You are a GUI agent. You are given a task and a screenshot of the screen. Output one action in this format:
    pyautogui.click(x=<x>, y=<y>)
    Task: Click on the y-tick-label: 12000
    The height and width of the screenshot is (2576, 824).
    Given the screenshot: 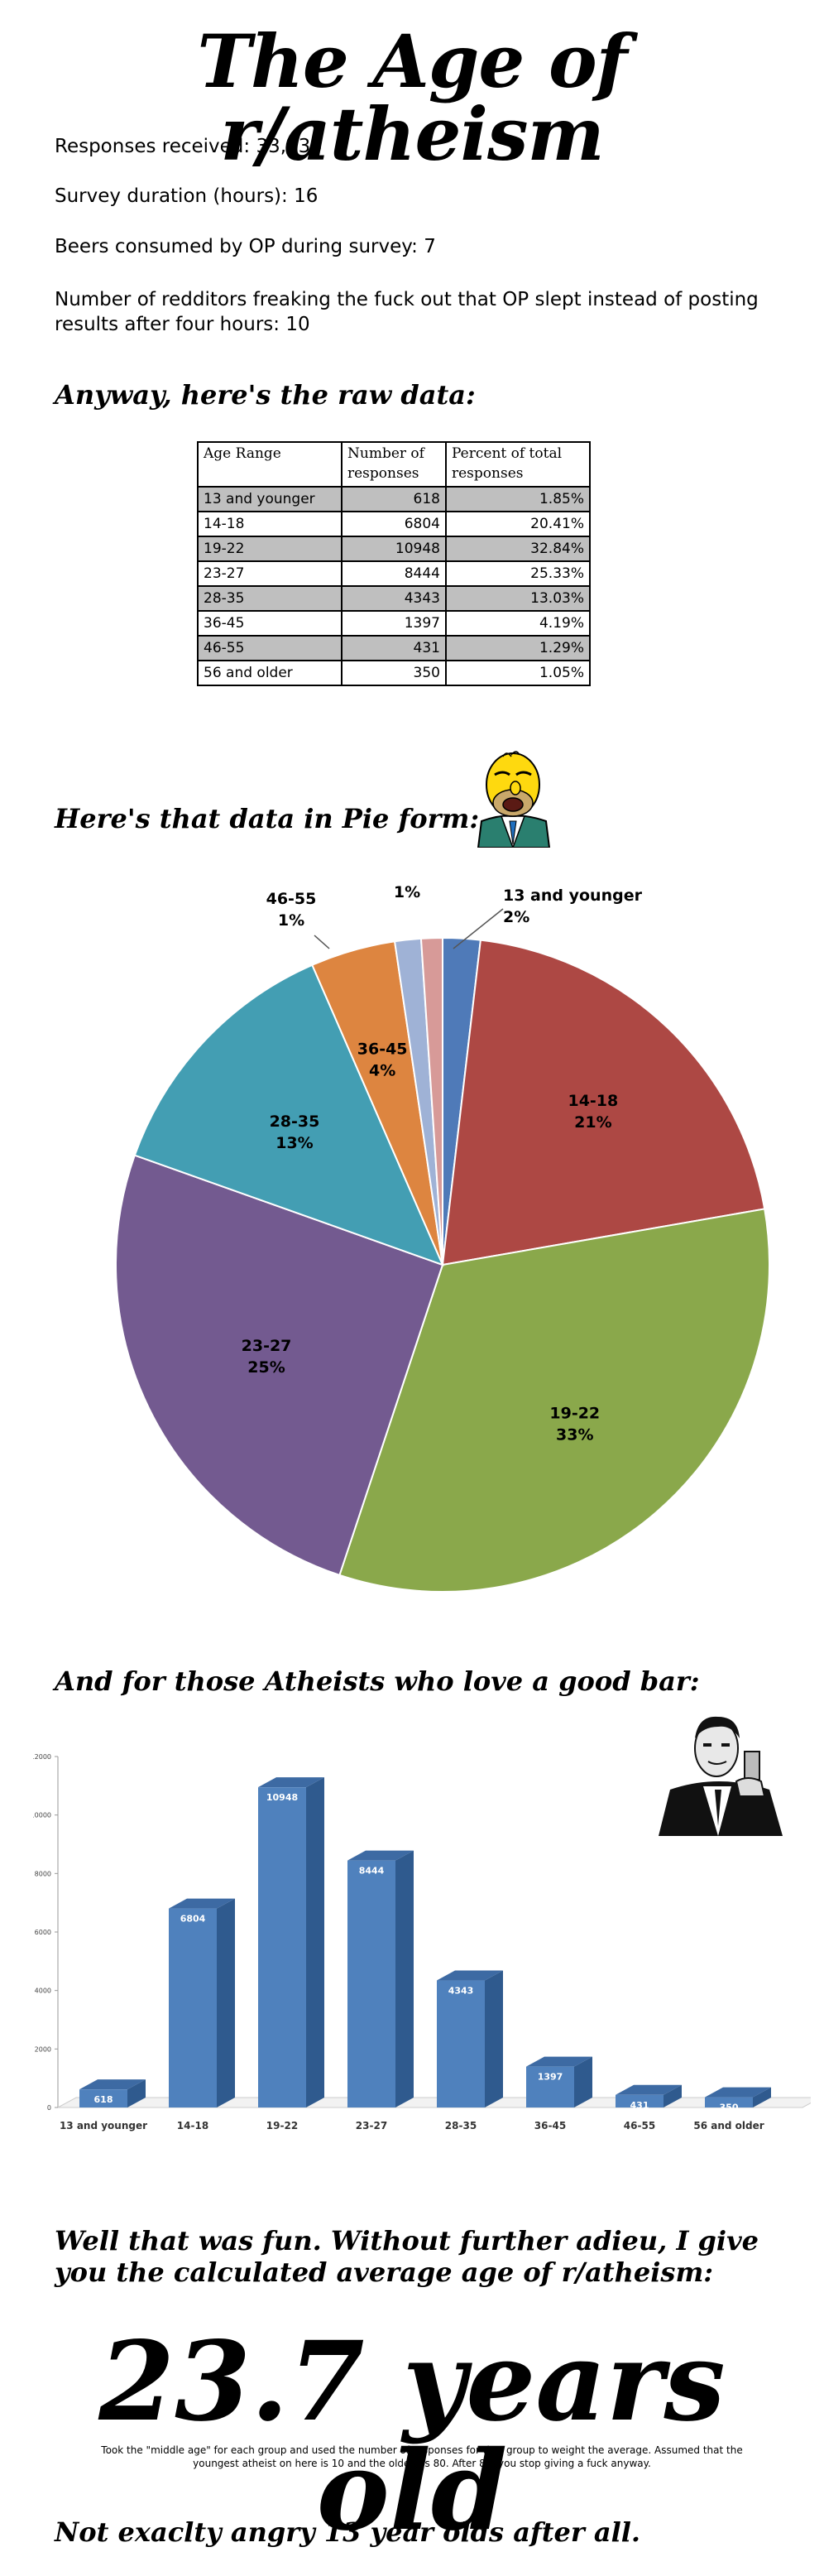 What is the action you would take?
    pyautogui.click(x=42, y=1757)
    